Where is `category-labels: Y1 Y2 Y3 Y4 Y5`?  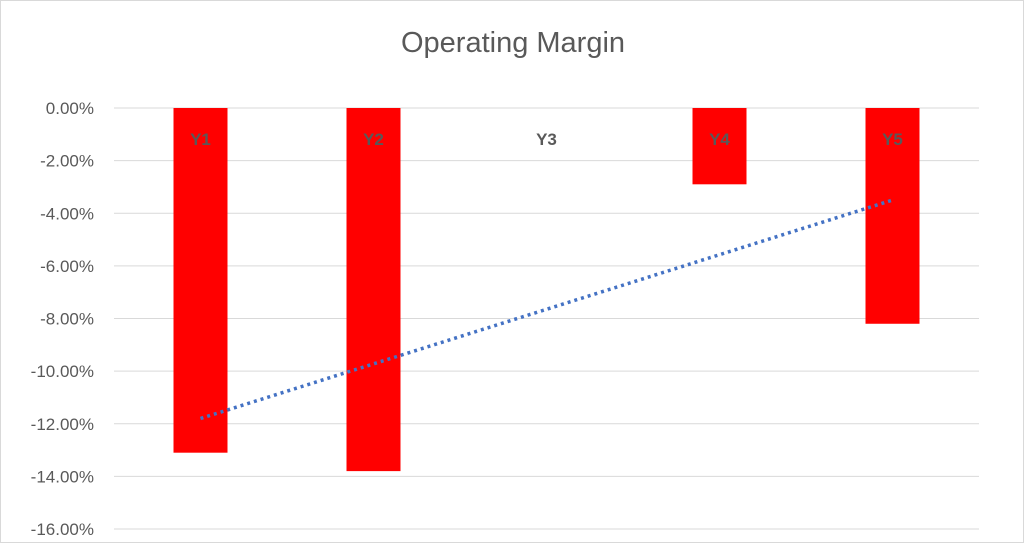
category-labels: Y1 Y2 Y3 Y4 Y5 is located at coordinates (546, 139).